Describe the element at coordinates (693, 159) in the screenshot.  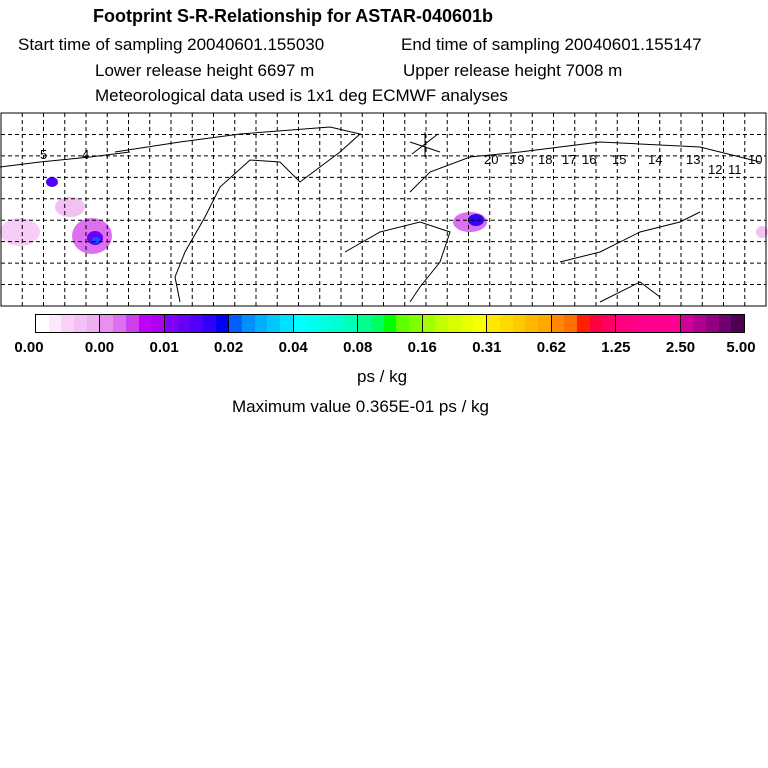
I see `time-label: 13` at that location.